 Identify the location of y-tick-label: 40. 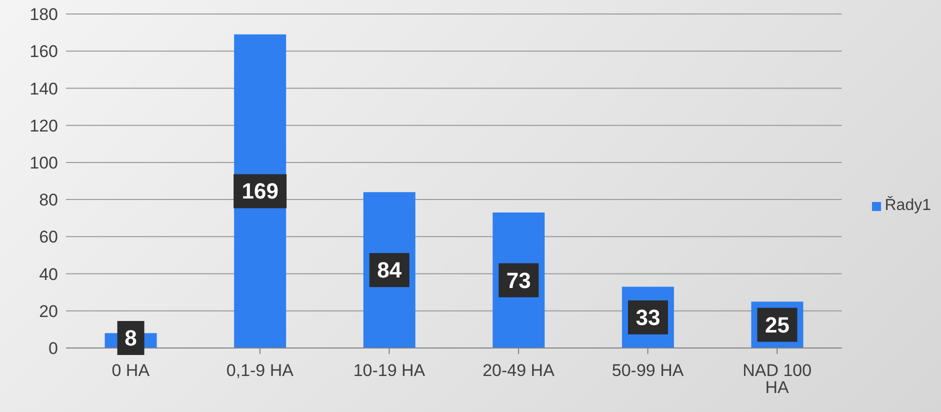
(48, 274).